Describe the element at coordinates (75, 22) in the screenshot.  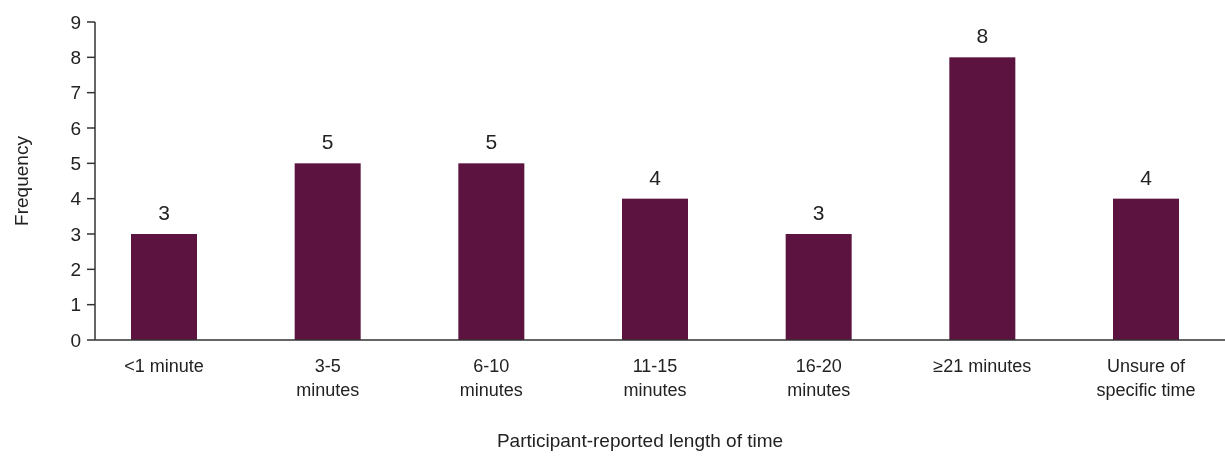
I see `y-tick-label: 9` at that location.